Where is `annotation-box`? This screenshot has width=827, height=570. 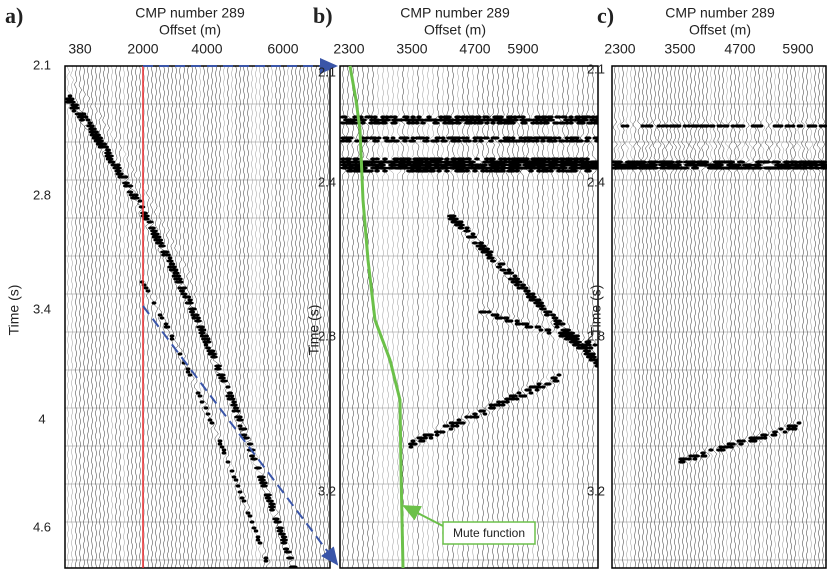 annotation-box is located at coordinates (489, 533).